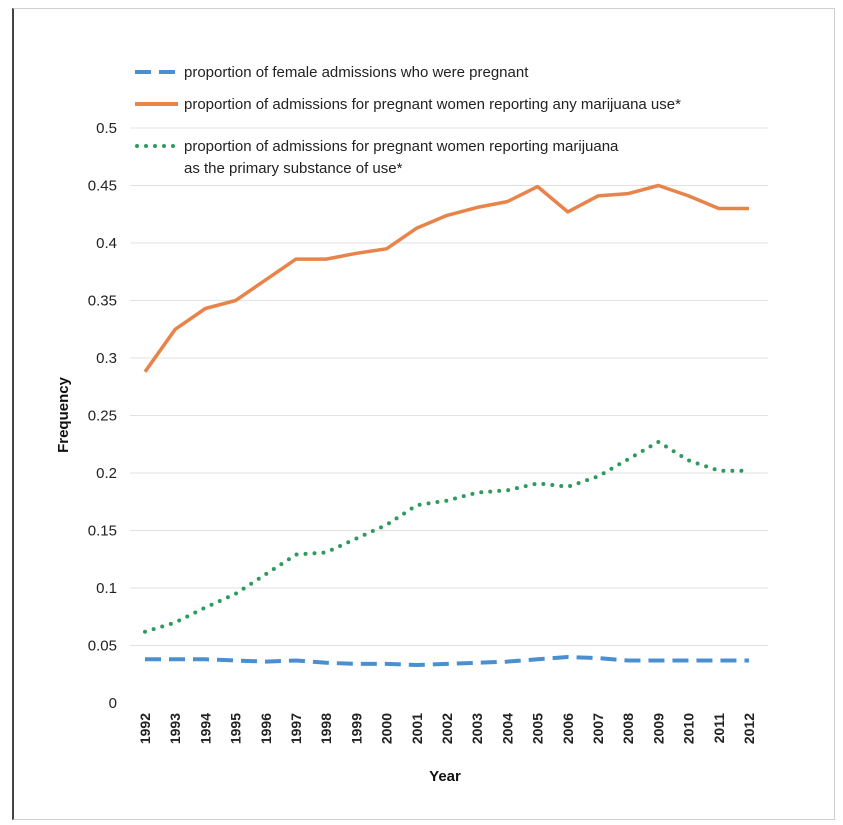  I want to click on y-tick-label: 0.2, so click(106, 473).